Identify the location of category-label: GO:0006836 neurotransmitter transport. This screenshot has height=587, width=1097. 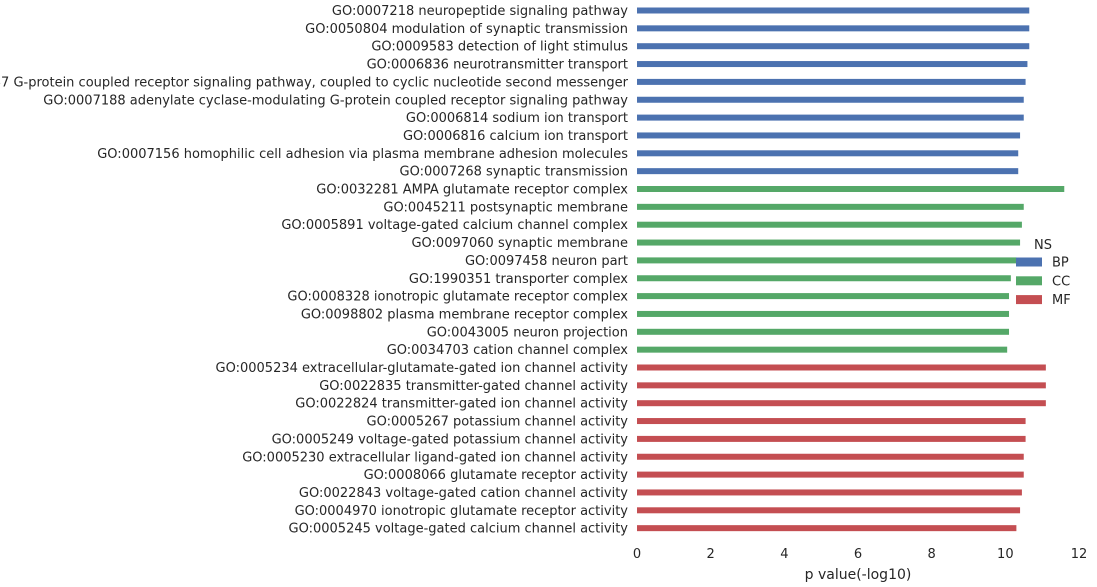
(497, 65).